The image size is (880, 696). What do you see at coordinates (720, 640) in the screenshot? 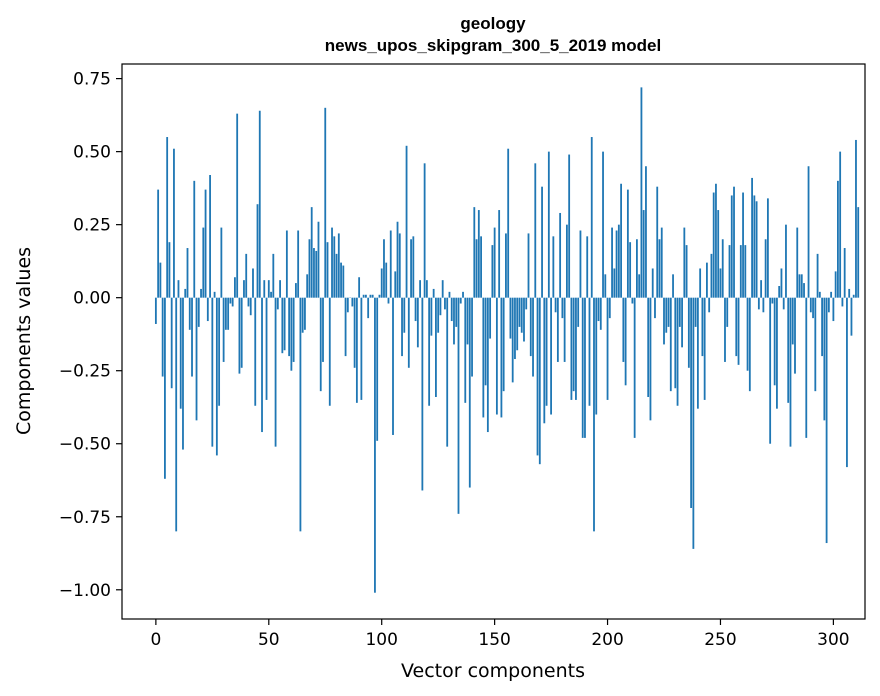
I see `x-tick-label: 250` at bounding box center [720, 640].